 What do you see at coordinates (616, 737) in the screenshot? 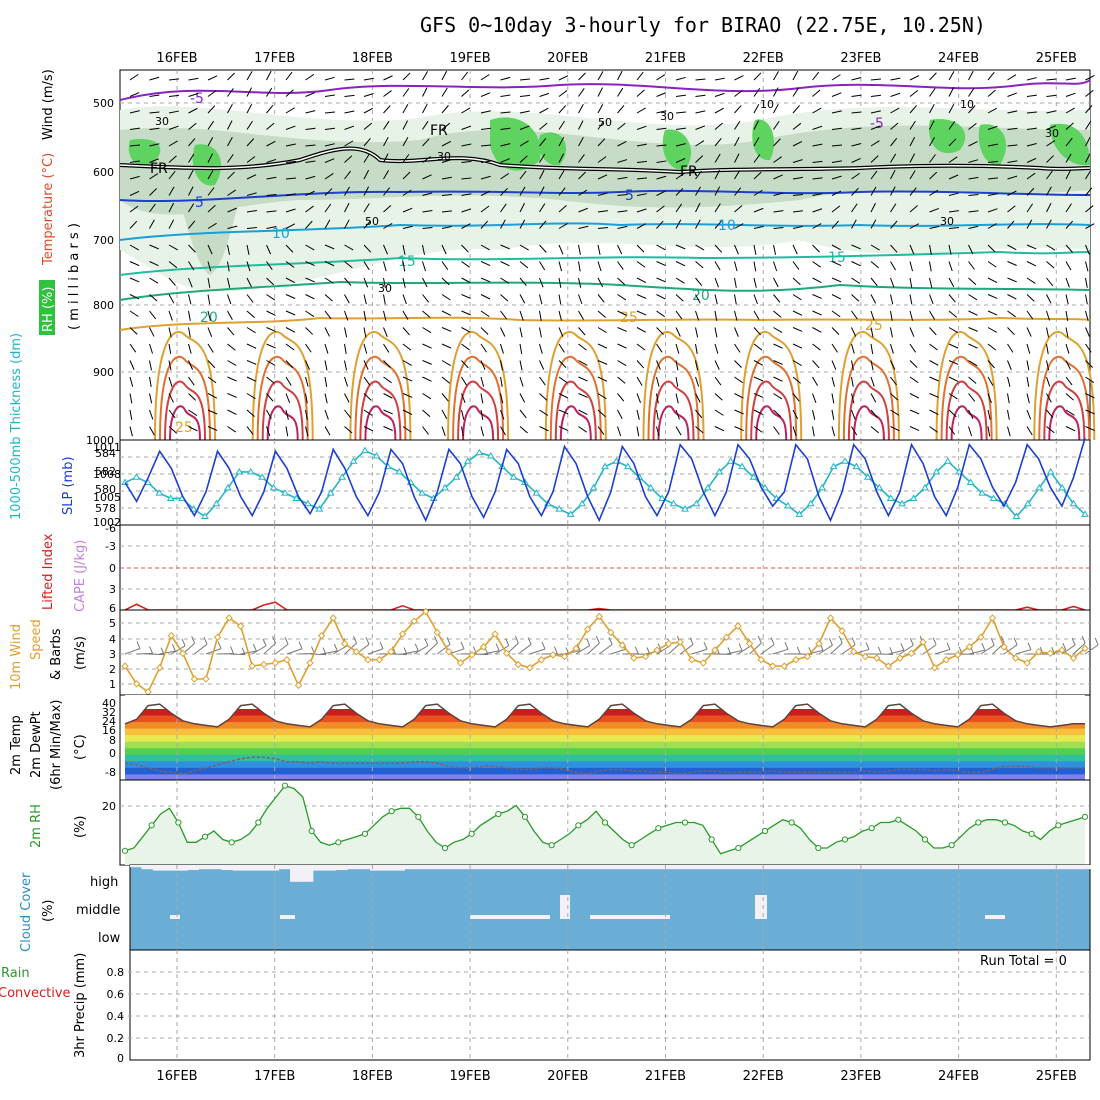
I see `temp-grid` at bounding box center [616, 737].